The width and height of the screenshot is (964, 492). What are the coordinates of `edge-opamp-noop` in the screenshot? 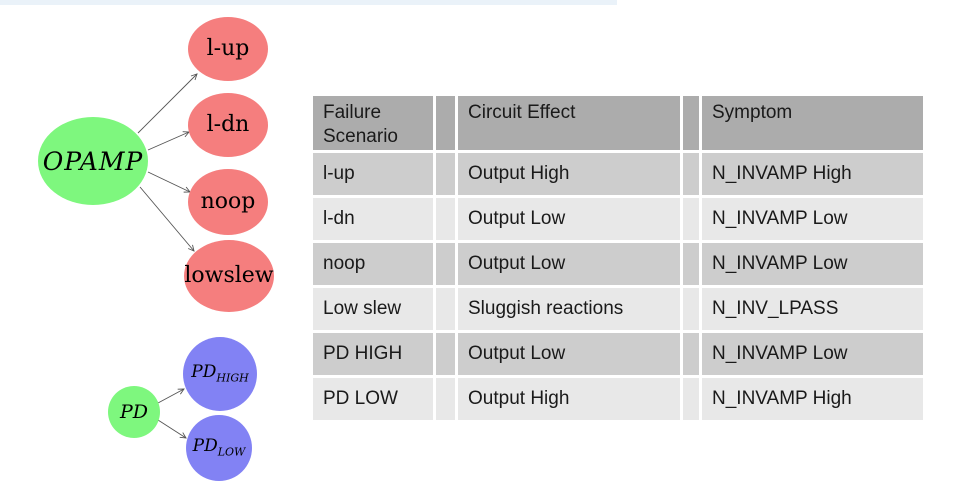 It's located at (169, 182).